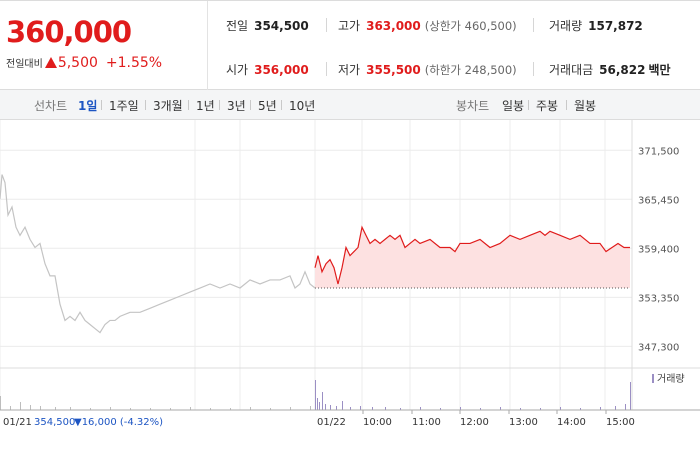 The width and height of the screenshot is (700, 450). What do you see at coordinates (393, 70) in the screenshot?
I see `low-value: 355,500` at bounding box center [393, 70].